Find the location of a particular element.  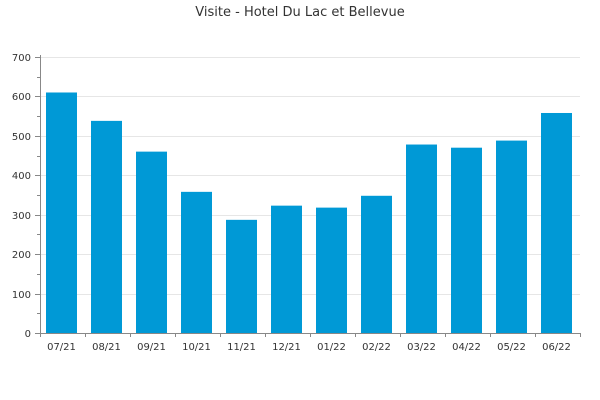

x-tick-label: 05/22 is located at coordinates (511, 347).